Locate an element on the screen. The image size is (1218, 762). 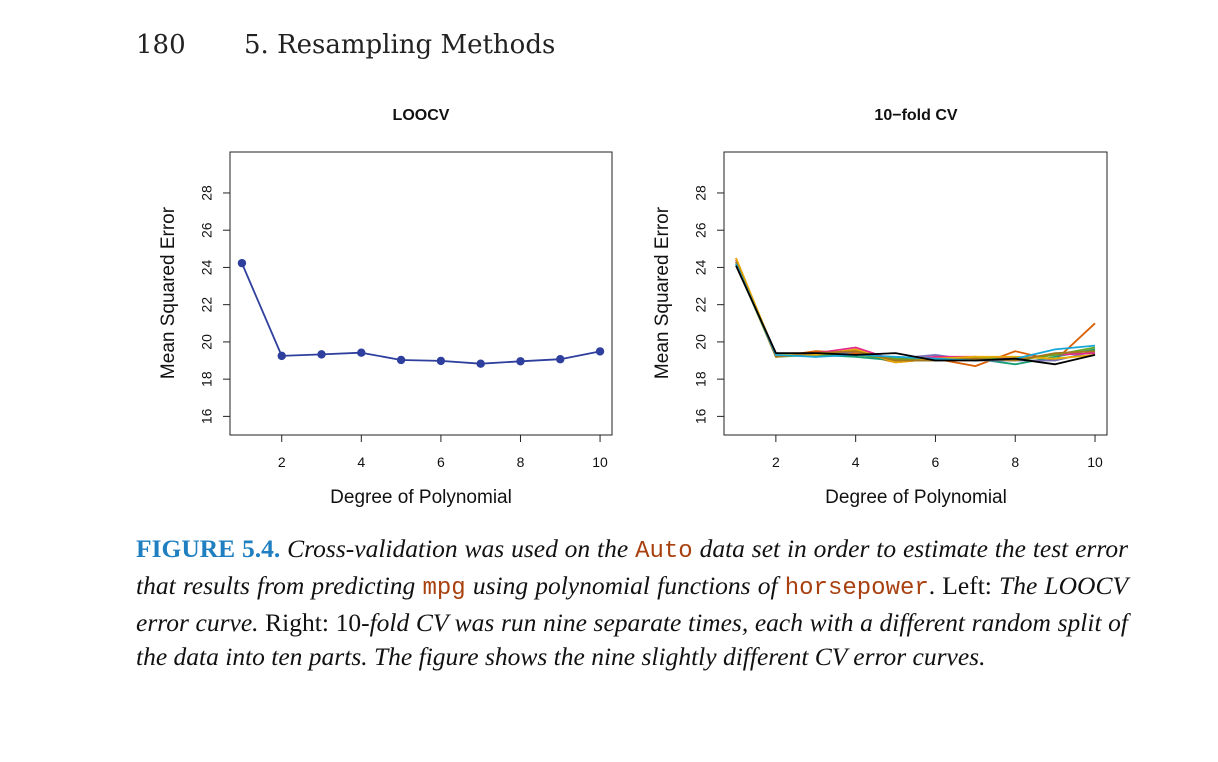
caption-text: Right: is located at coordinates (297, 622).